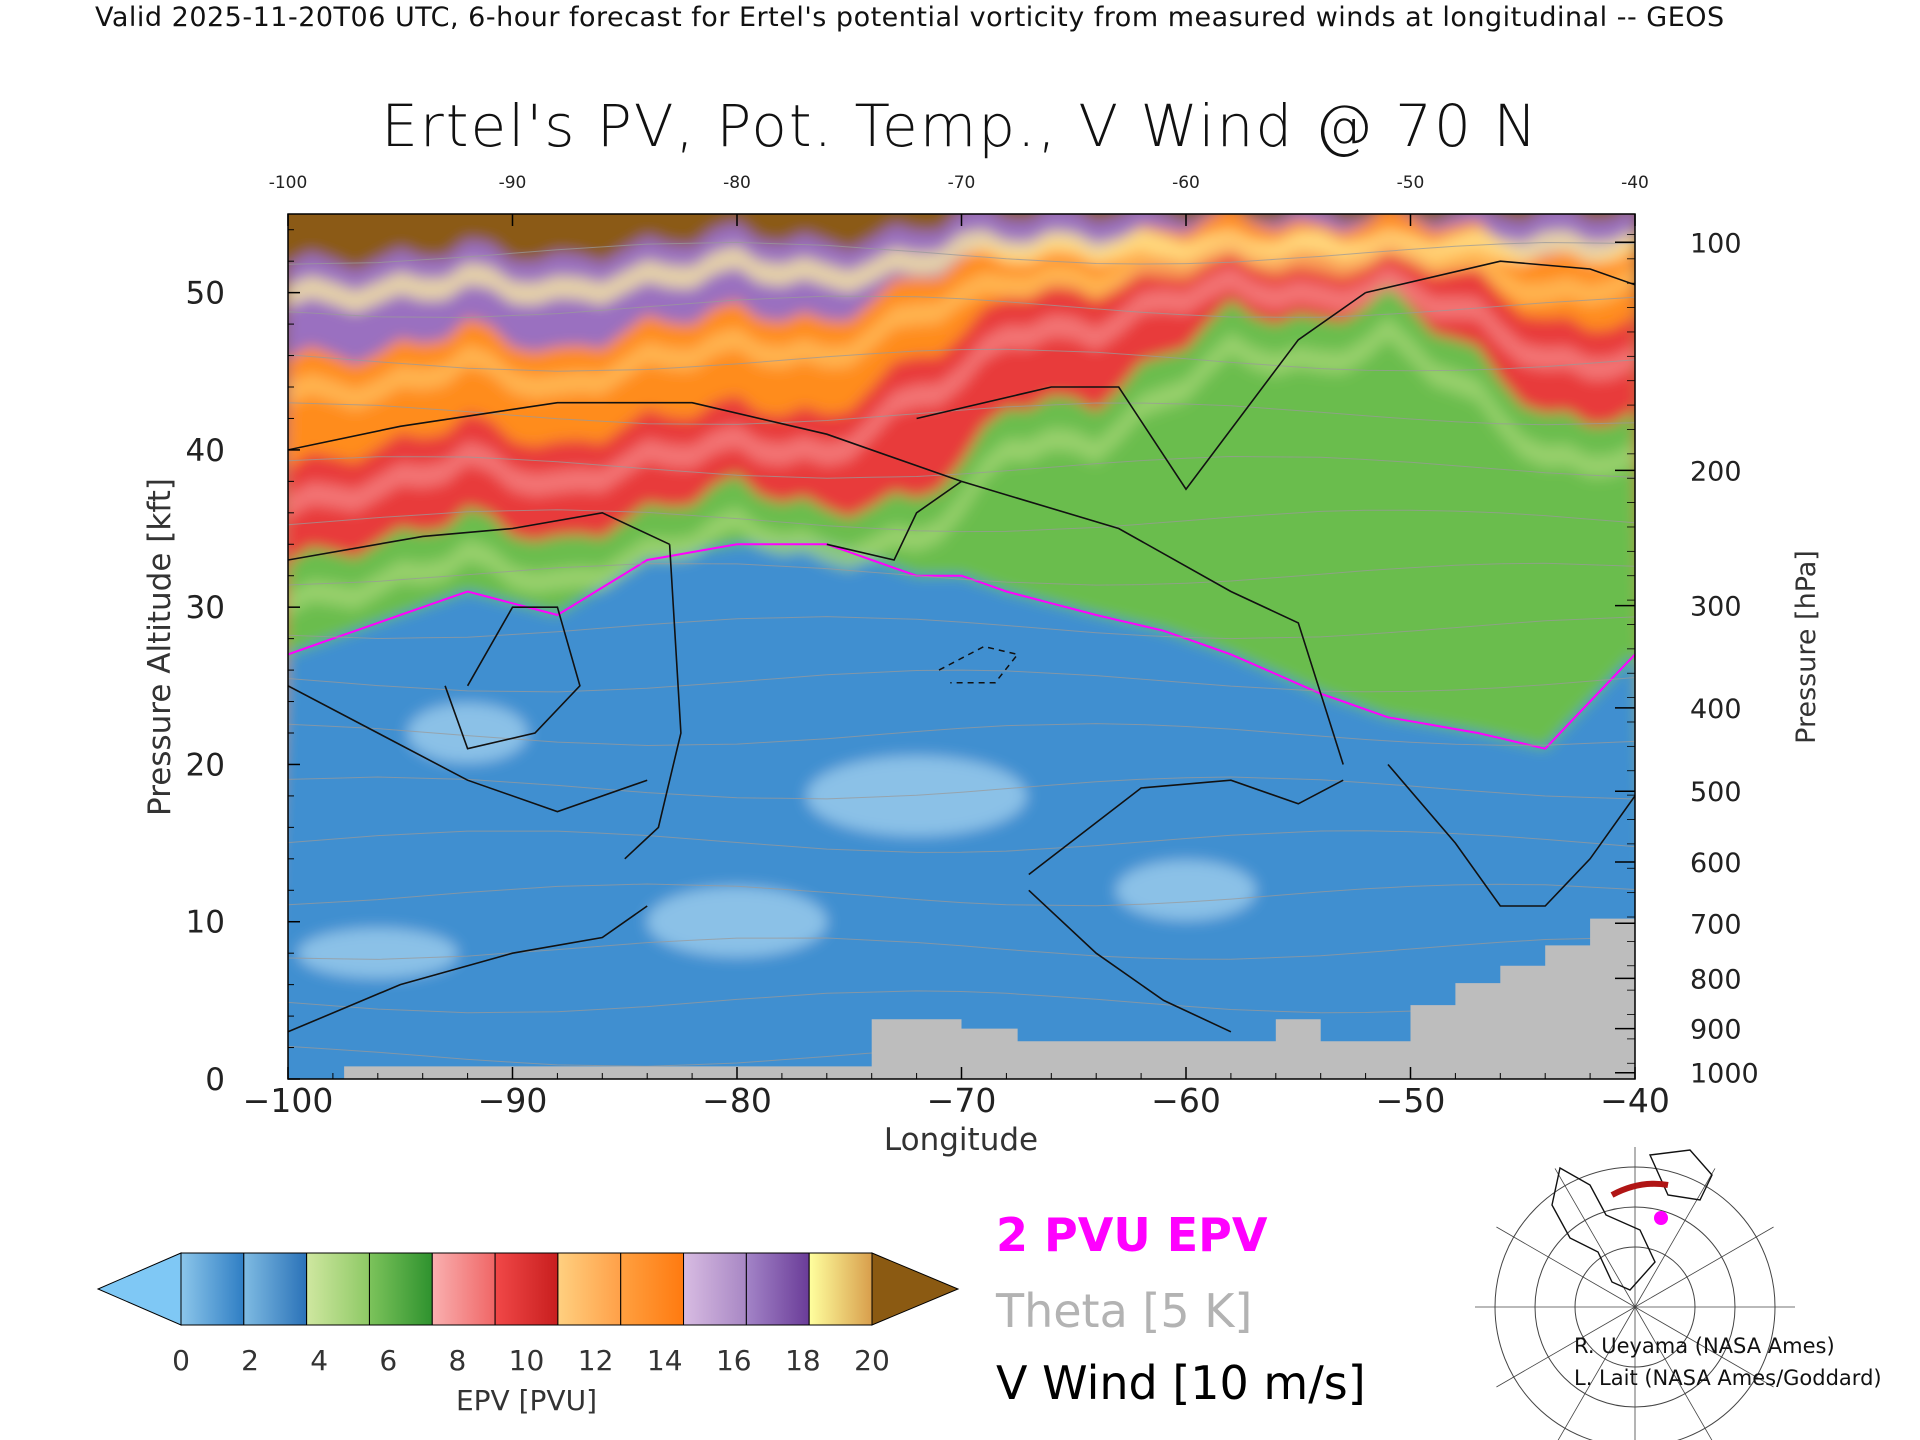 The image size is (1920, 1440). What do you see at coordinates (961, 1140) in the screenshot?
I see `x-axis-label: Longitude` at bounding box center [961, 1140].